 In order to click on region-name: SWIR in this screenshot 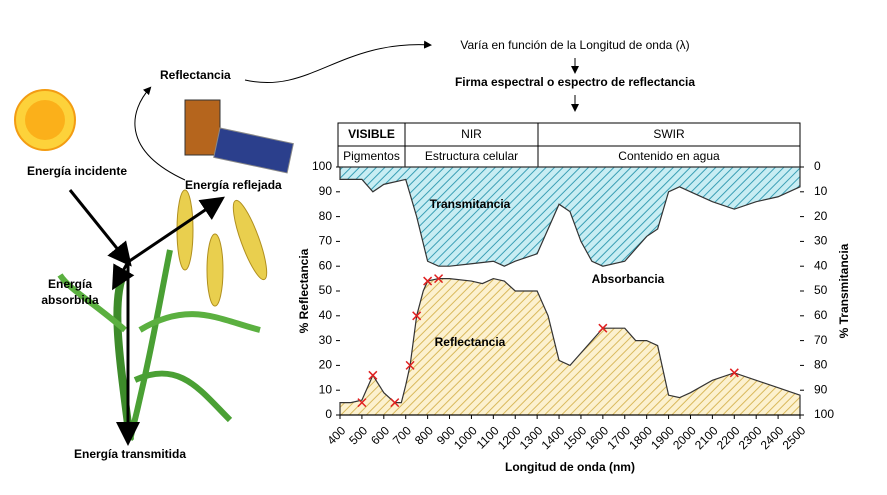, I will do `click(669, 134)`.